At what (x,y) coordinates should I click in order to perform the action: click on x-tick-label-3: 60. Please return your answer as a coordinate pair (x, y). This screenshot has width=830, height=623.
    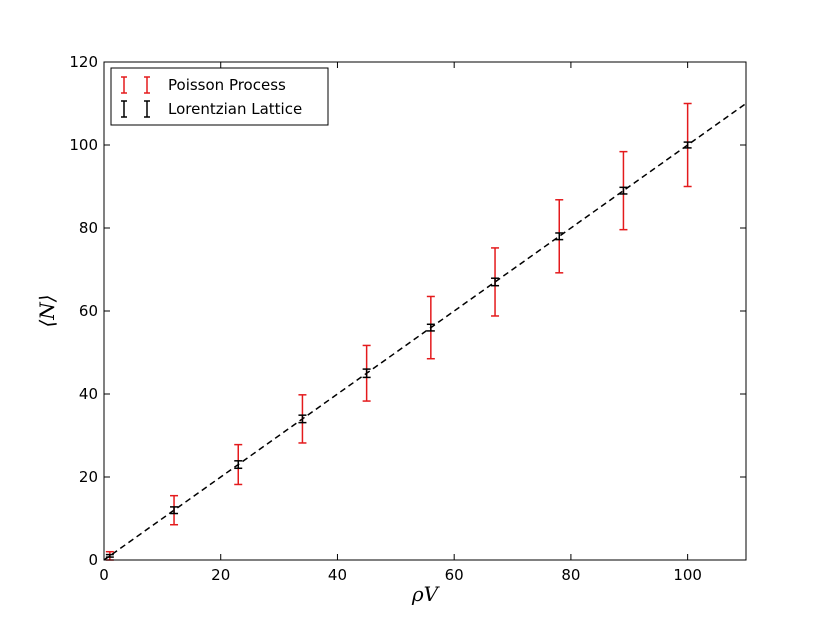
    Looking at the image, I should click on (454, 575).